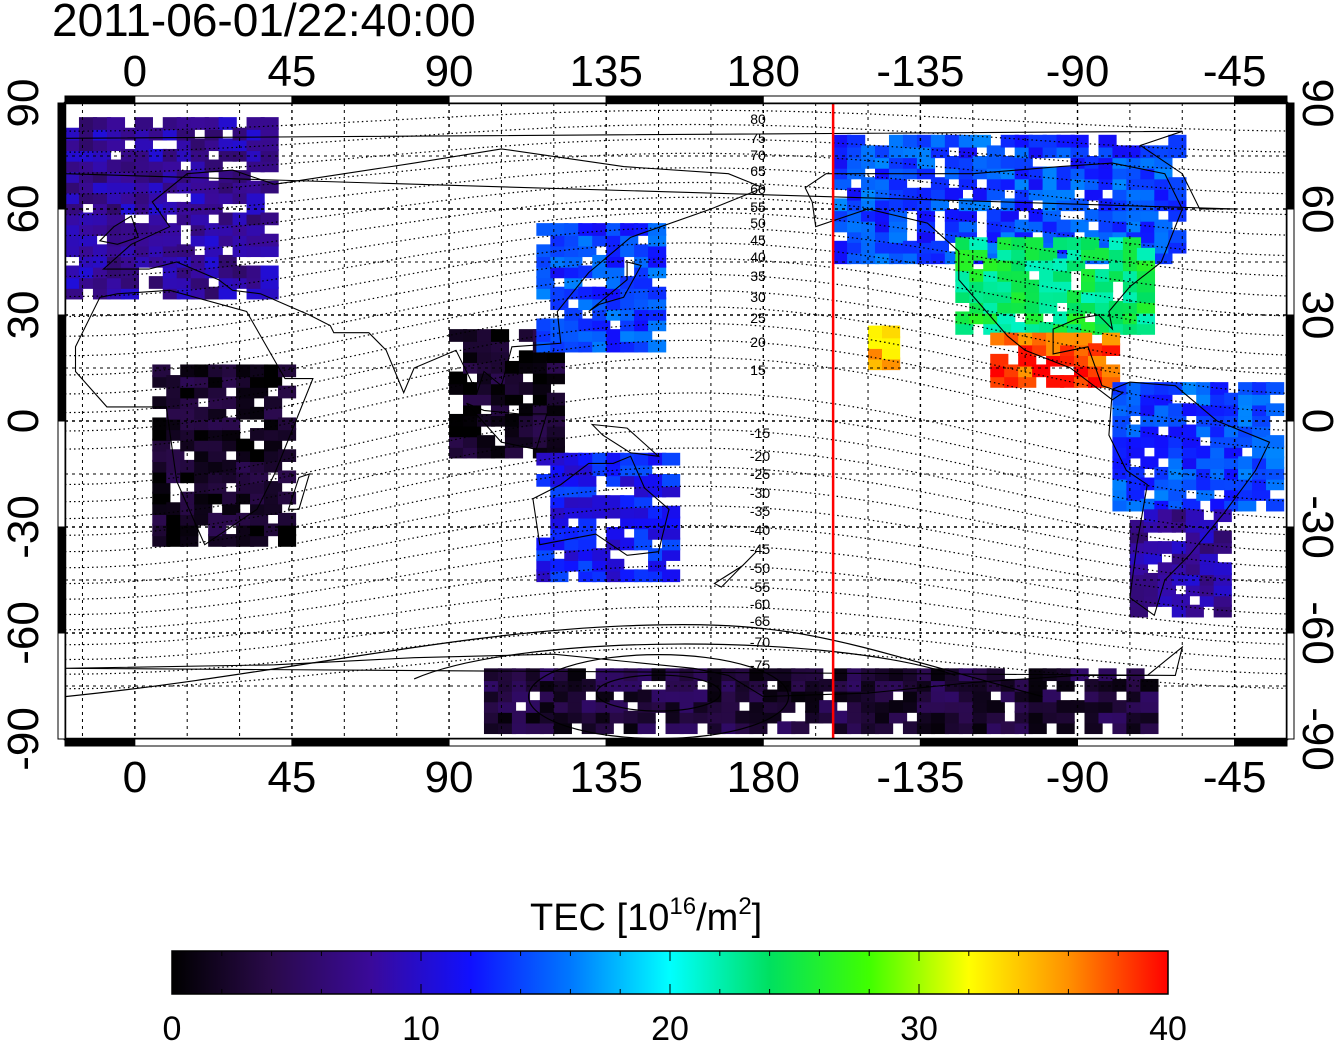 The image size is (1340, 1042). Describe the element at coordinates (760, 511) in the screenshot. I see `contour-label: -35` at that location.